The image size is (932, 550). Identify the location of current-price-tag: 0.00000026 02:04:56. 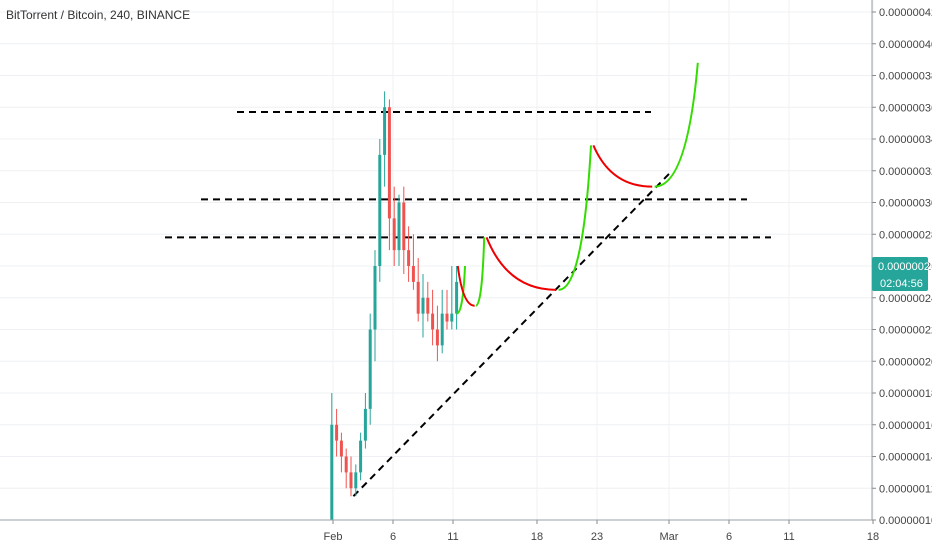
(902, 274).